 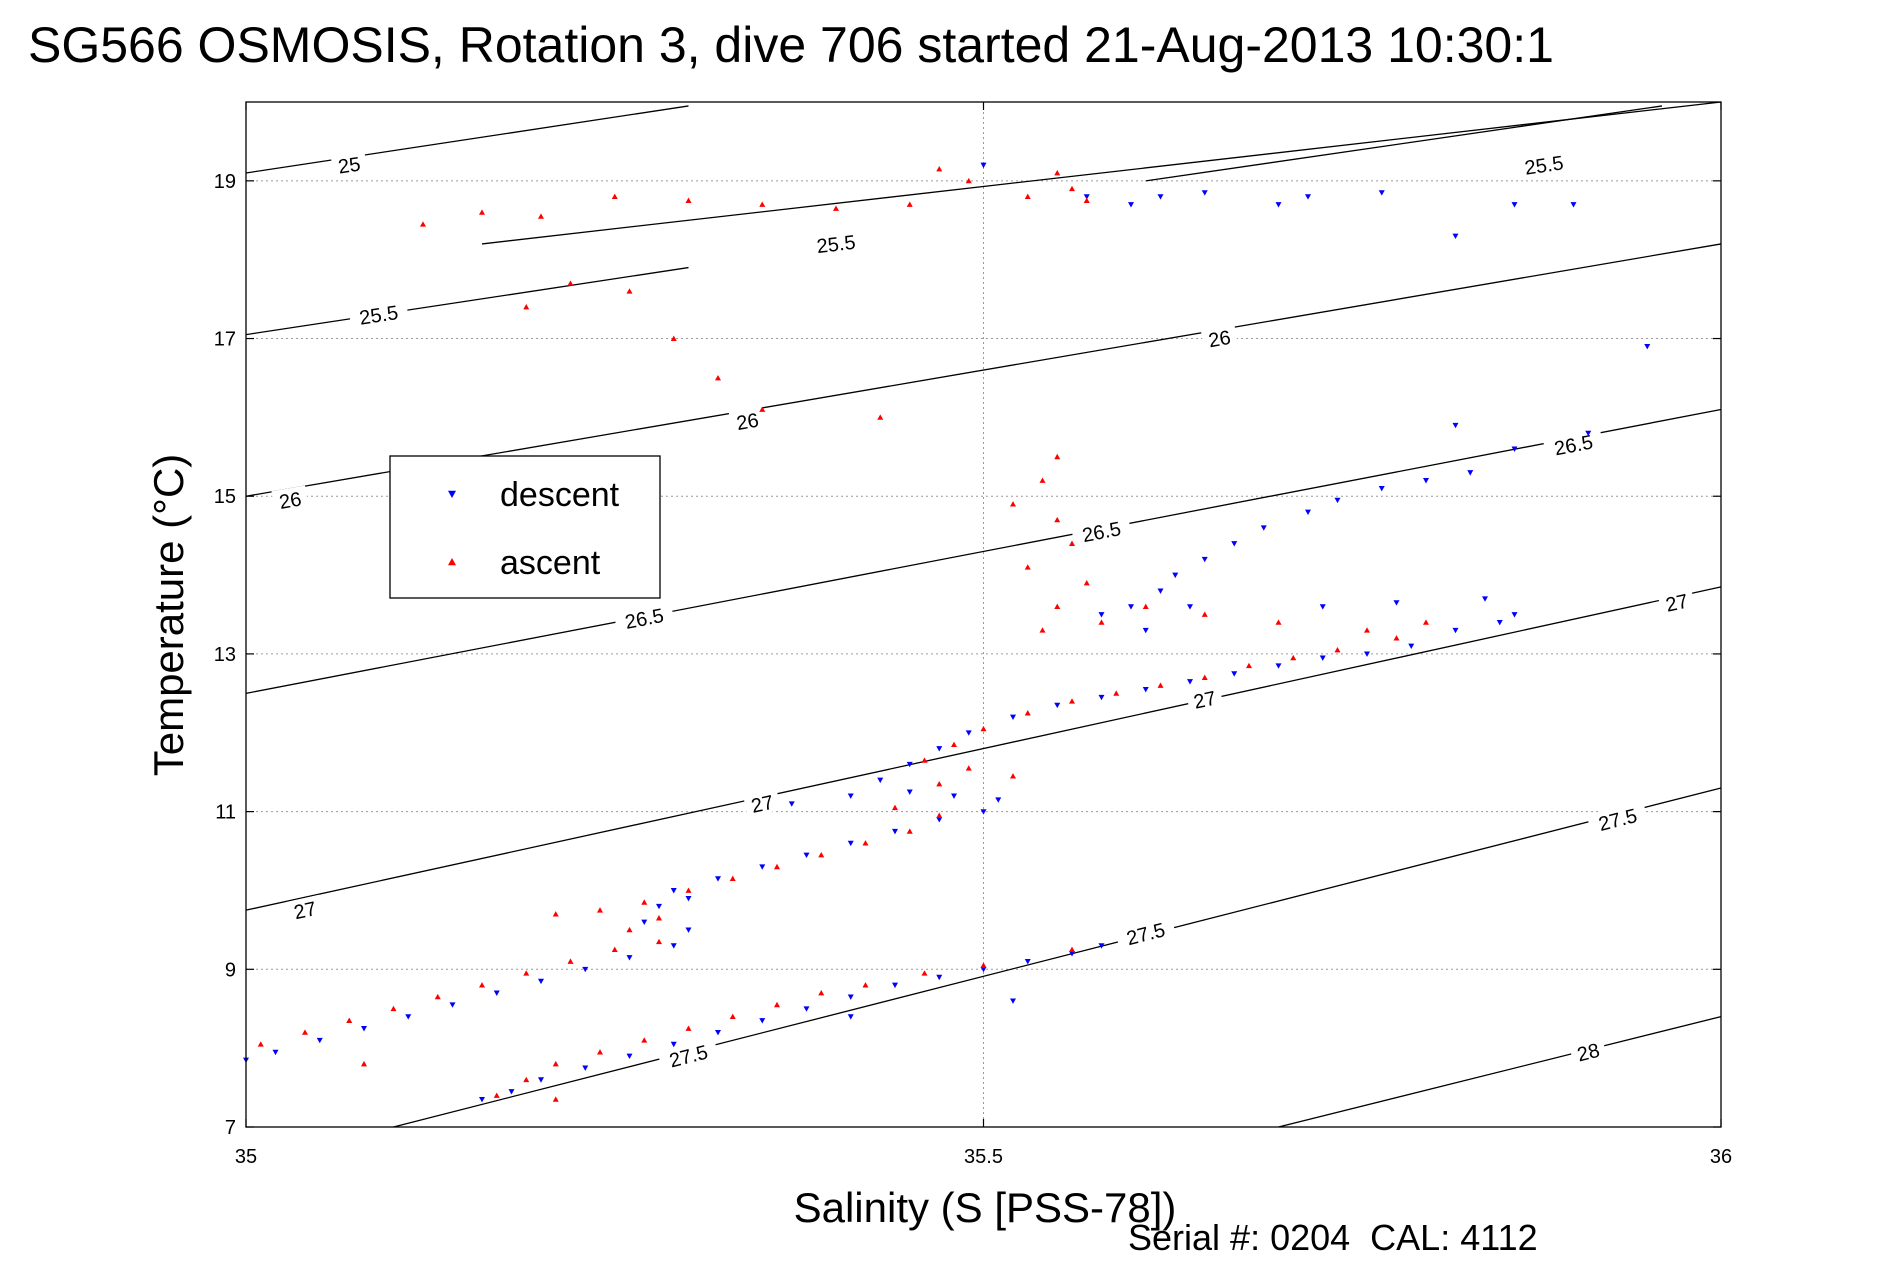 I want to click on contour-label: 25, so click(x=349, y=166).